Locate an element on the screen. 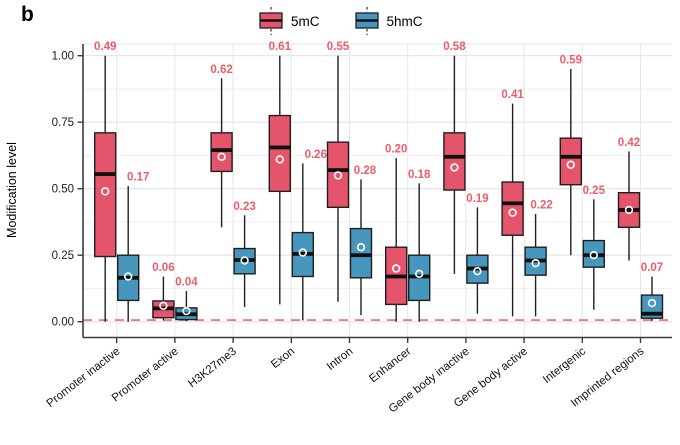  boxplot-key-icon-5mc is located at coordinates (271, 21).